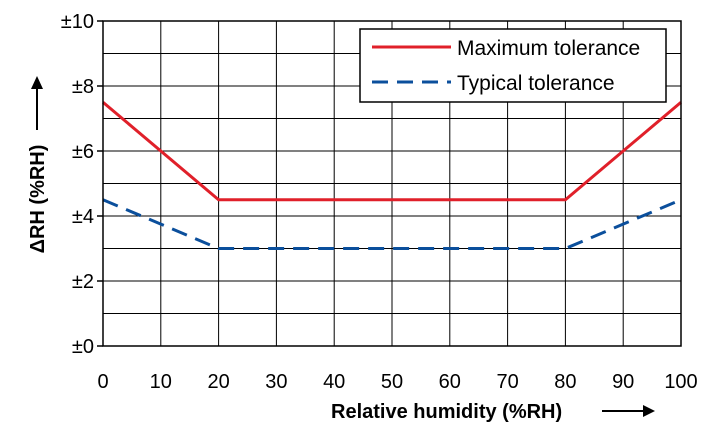  What do you see at coordinates (38, 199) in the screenshot?
I see `y-axis-title: ΔRH (%RH)` at bounding box center [38, 199].